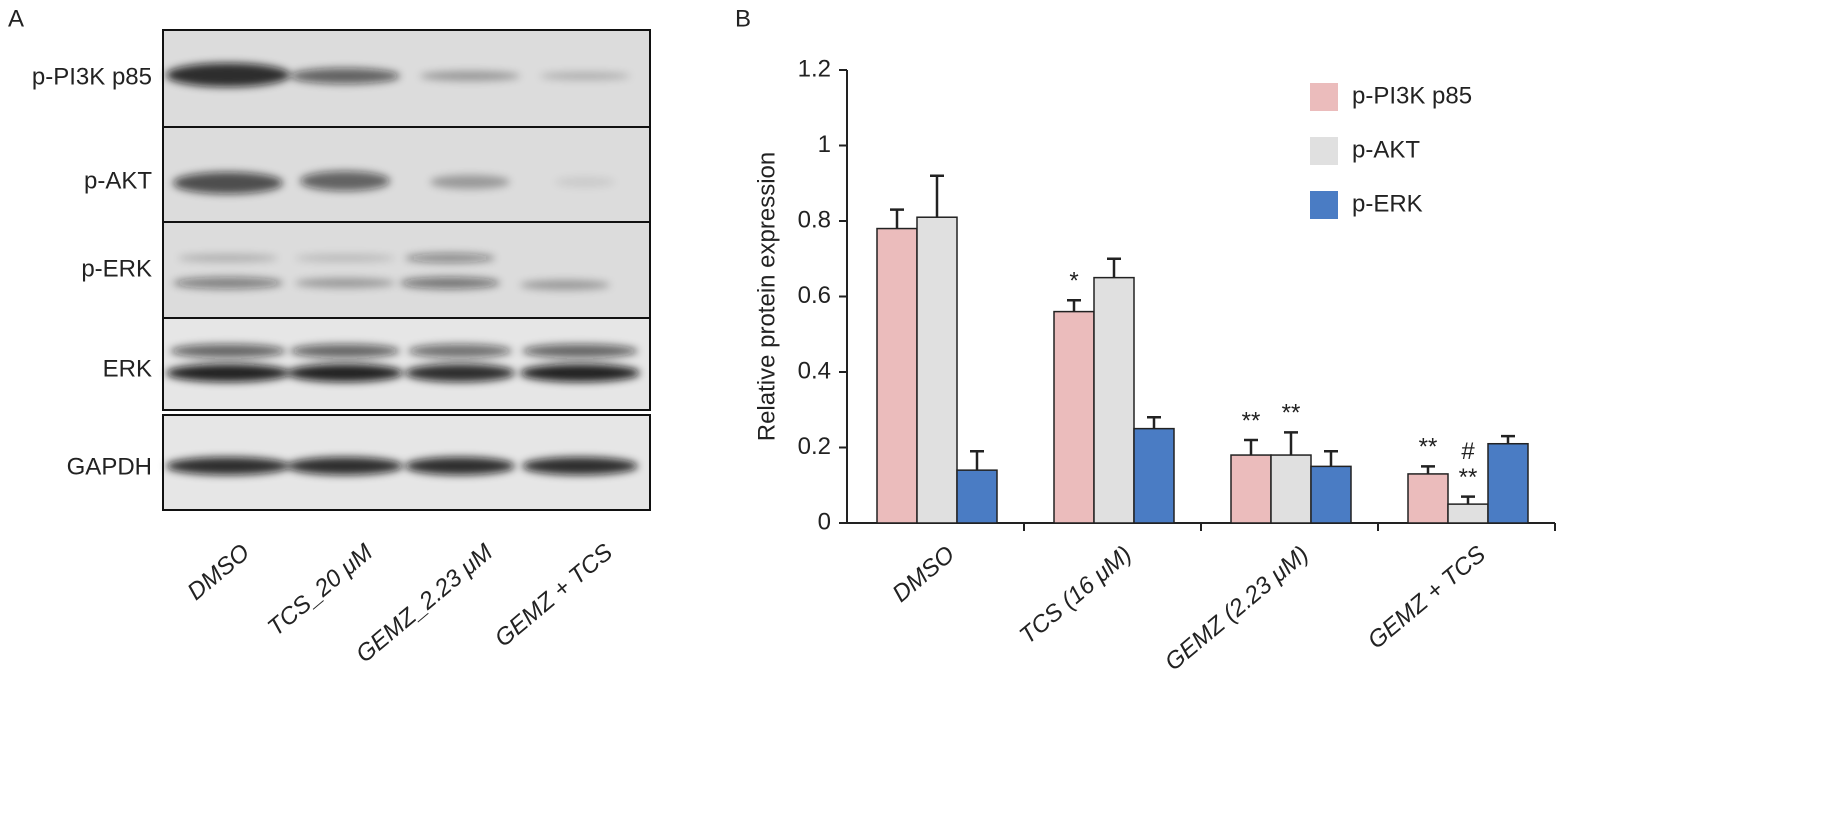 The width and height of the screenshot is (1847, 839). I want to click on y-tick-label: 1.2, so click(814, 68).